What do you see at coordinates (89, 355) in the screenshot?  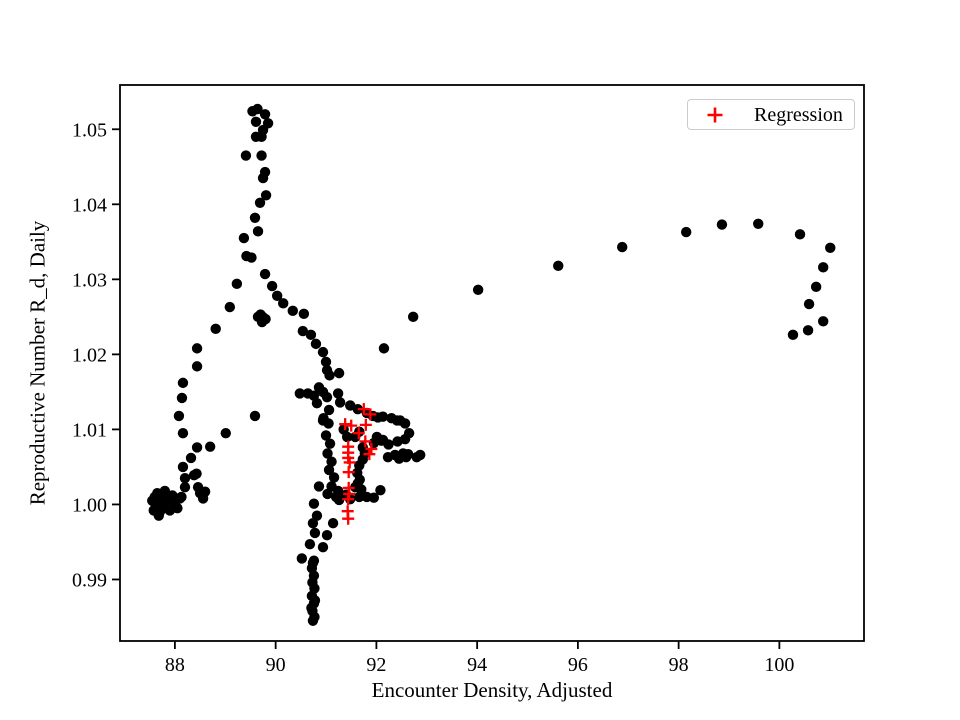 I see `y-tick-label: 1.02` at bounding box center [89, 355].